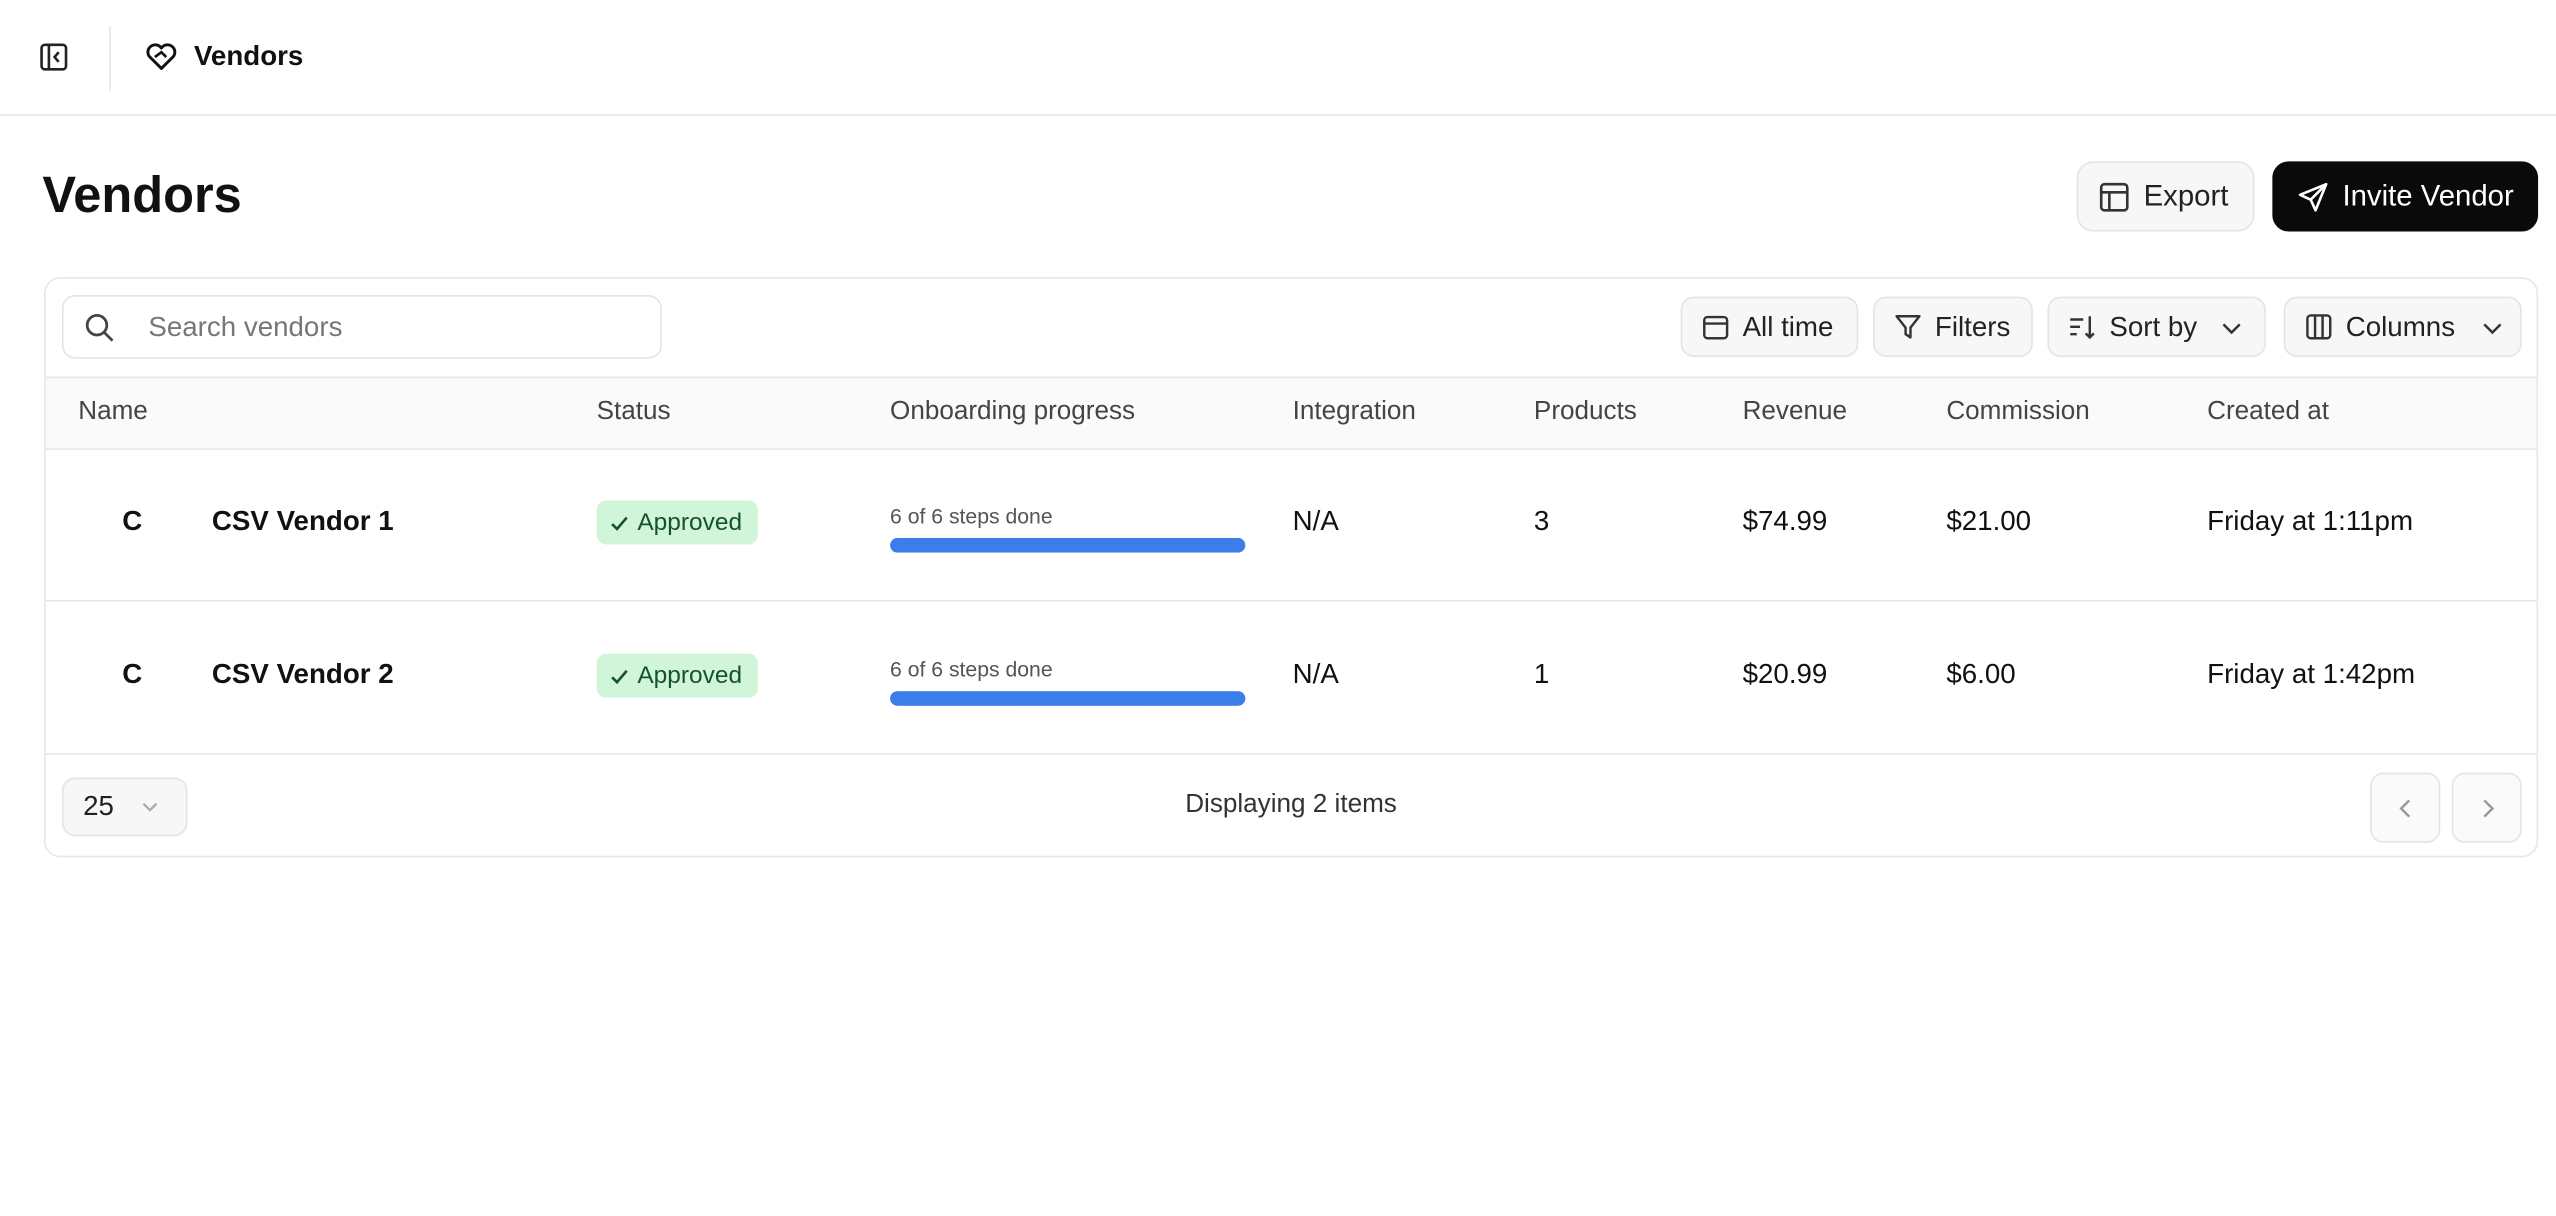  What do you see at coordinates (1585, 411) in the screenshot?
I see `column-header: Products` at bounding box center [1585, 411].